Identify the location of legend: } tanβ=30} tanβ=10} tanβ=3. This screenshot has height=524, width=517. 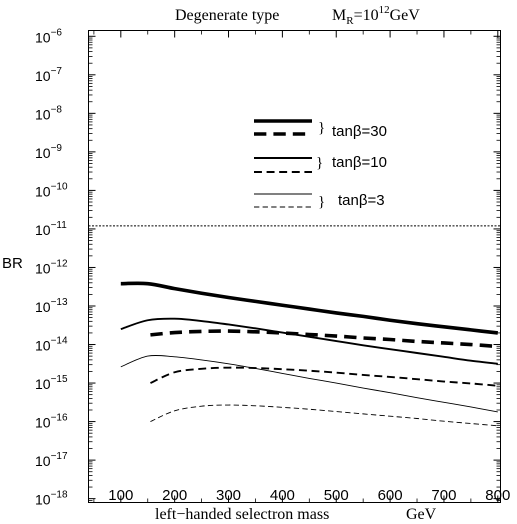
(320, 164).